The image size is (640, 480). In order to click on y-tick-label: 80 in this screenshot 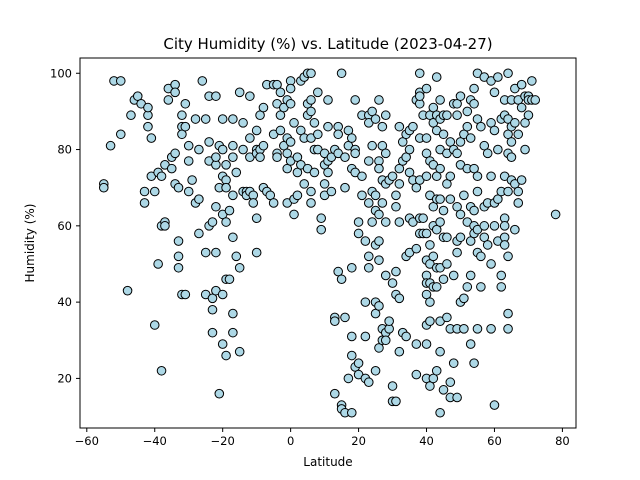, I will do `click(64, 150)`.